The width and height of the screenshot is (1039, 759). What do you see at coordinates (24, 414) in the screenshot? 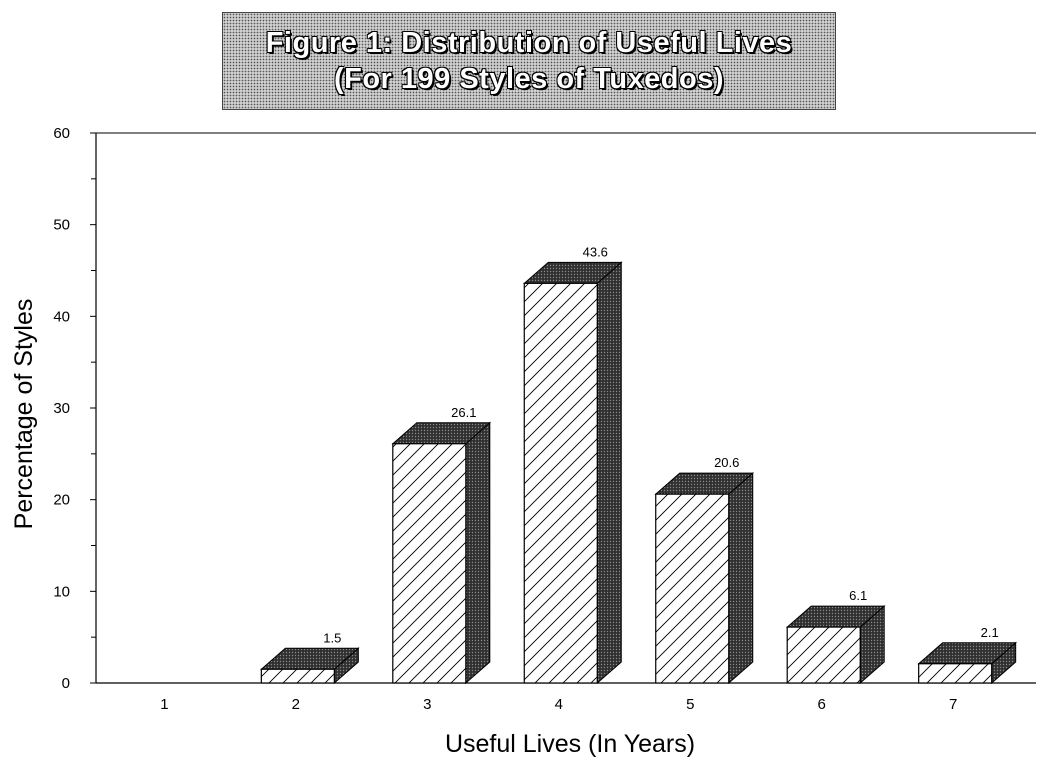
I see `y-axis-title: Percentage of Styles` at bounding box center [24, 414].